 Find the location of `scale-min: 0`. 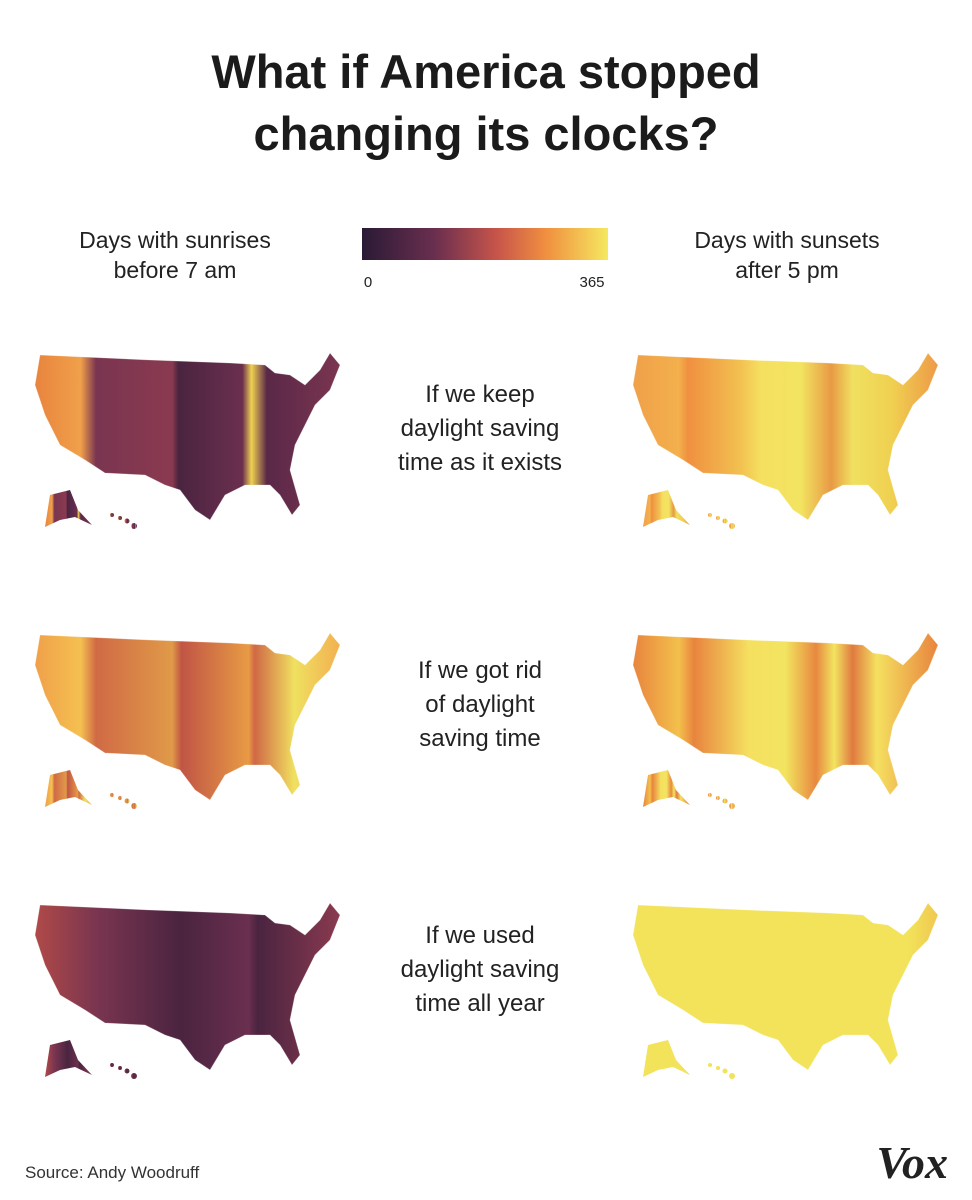

scale-min: 0 is located at coordinates (368, 282).